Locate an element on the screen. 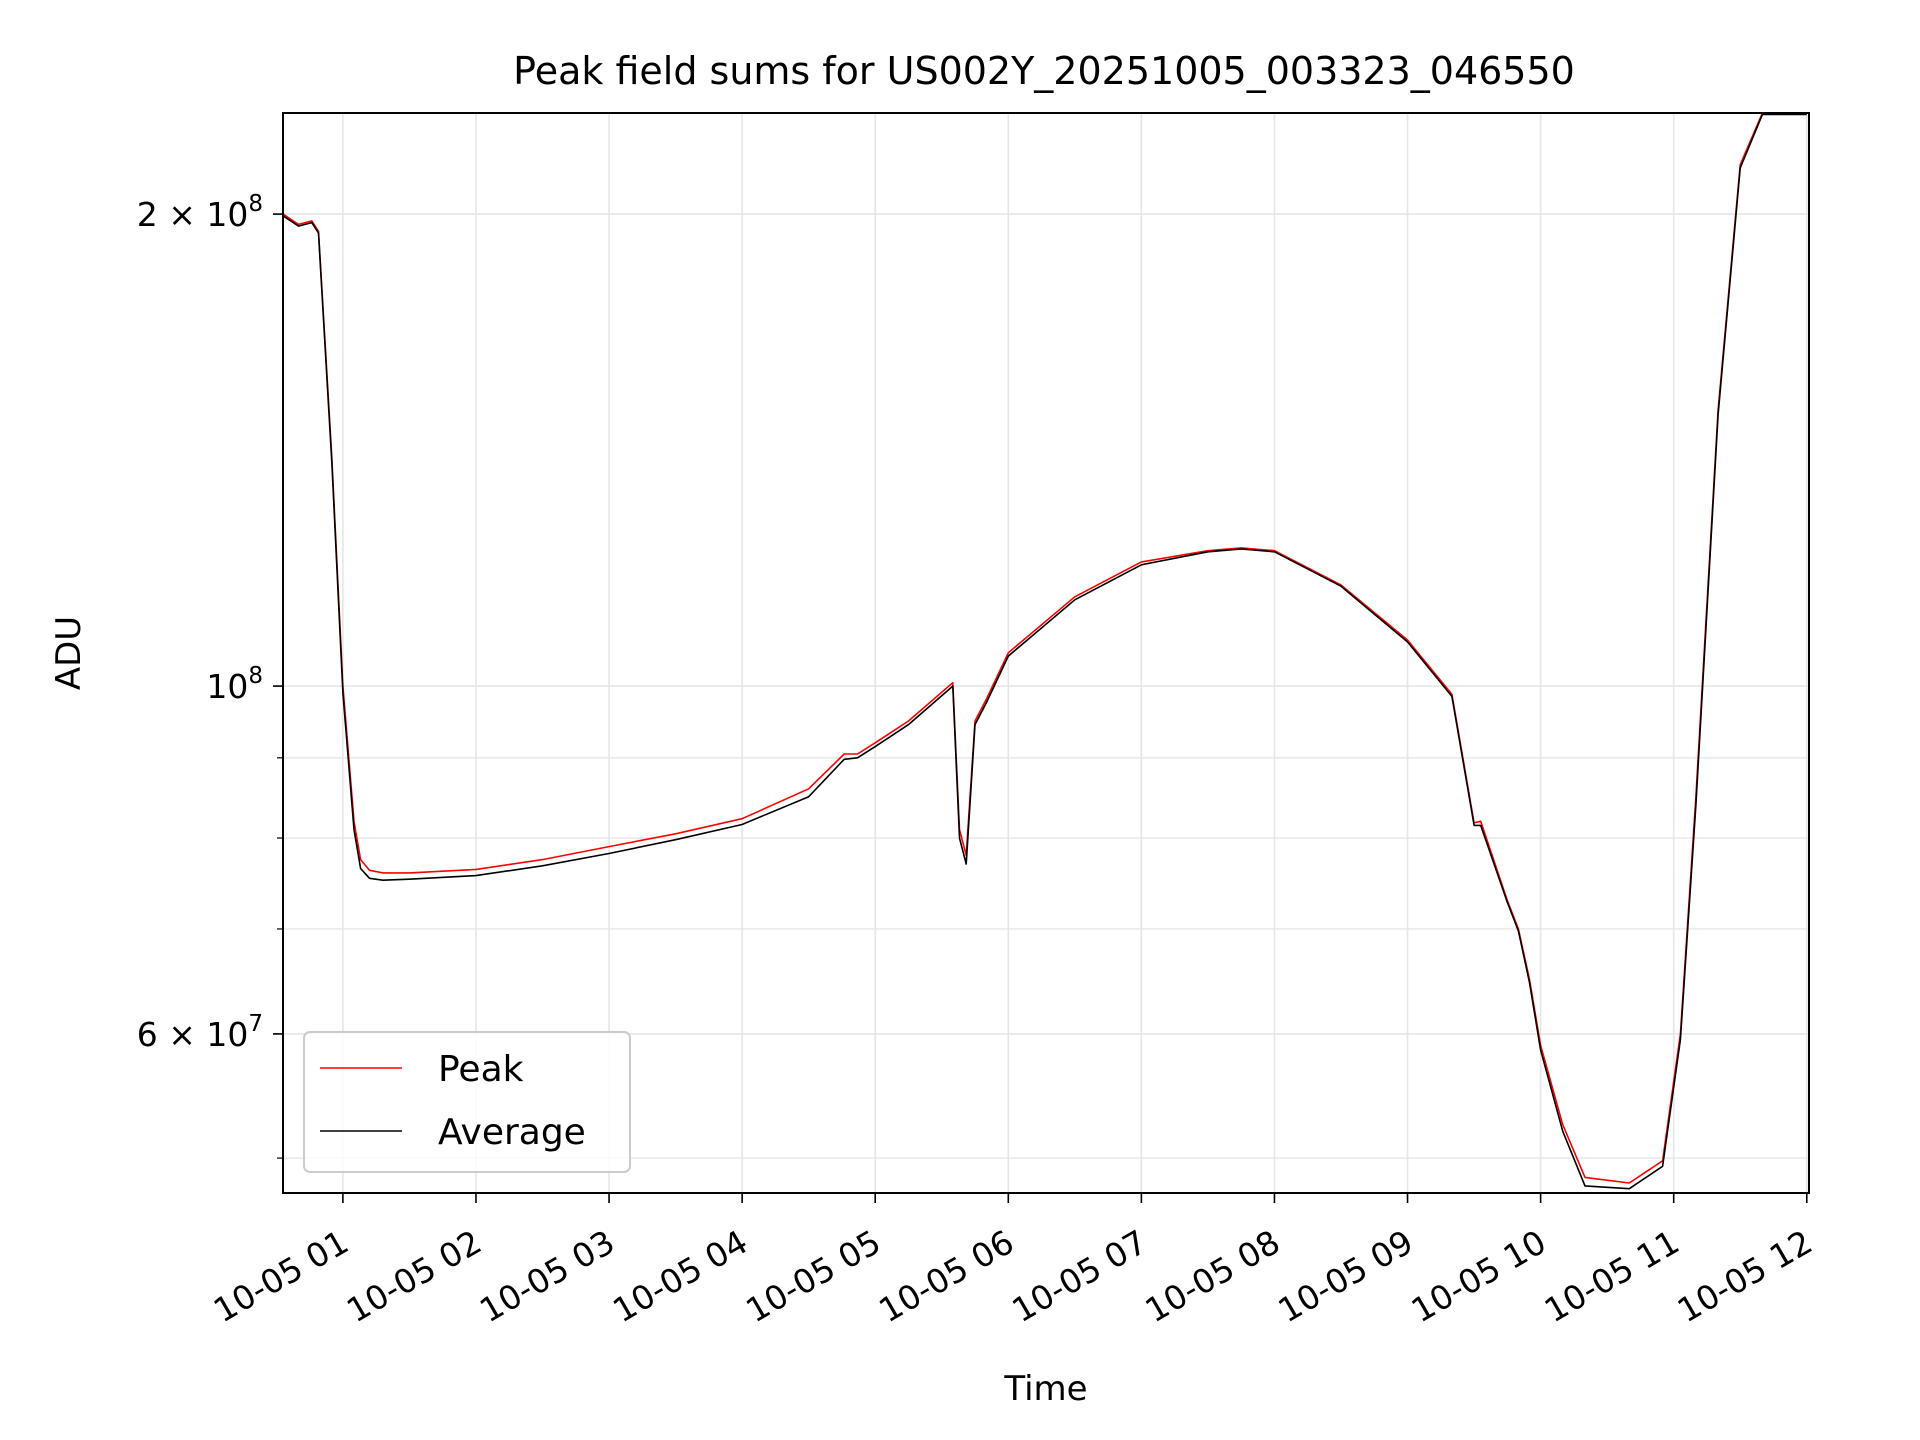 The image size is (1920, 1440). y-tick-label-base: 2 × 10 is located at coordinates (193, 214).